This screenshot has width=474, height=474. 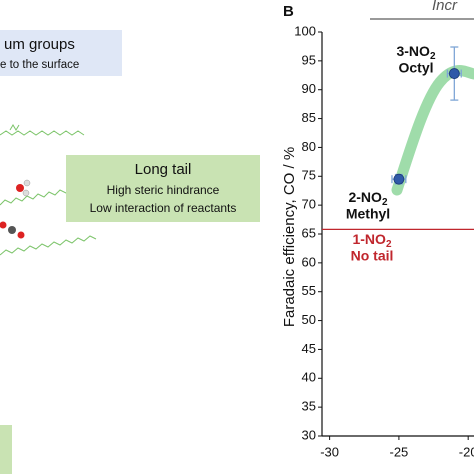 I want to click on box-text: High steric hindrance, so click(x=163, y=190).